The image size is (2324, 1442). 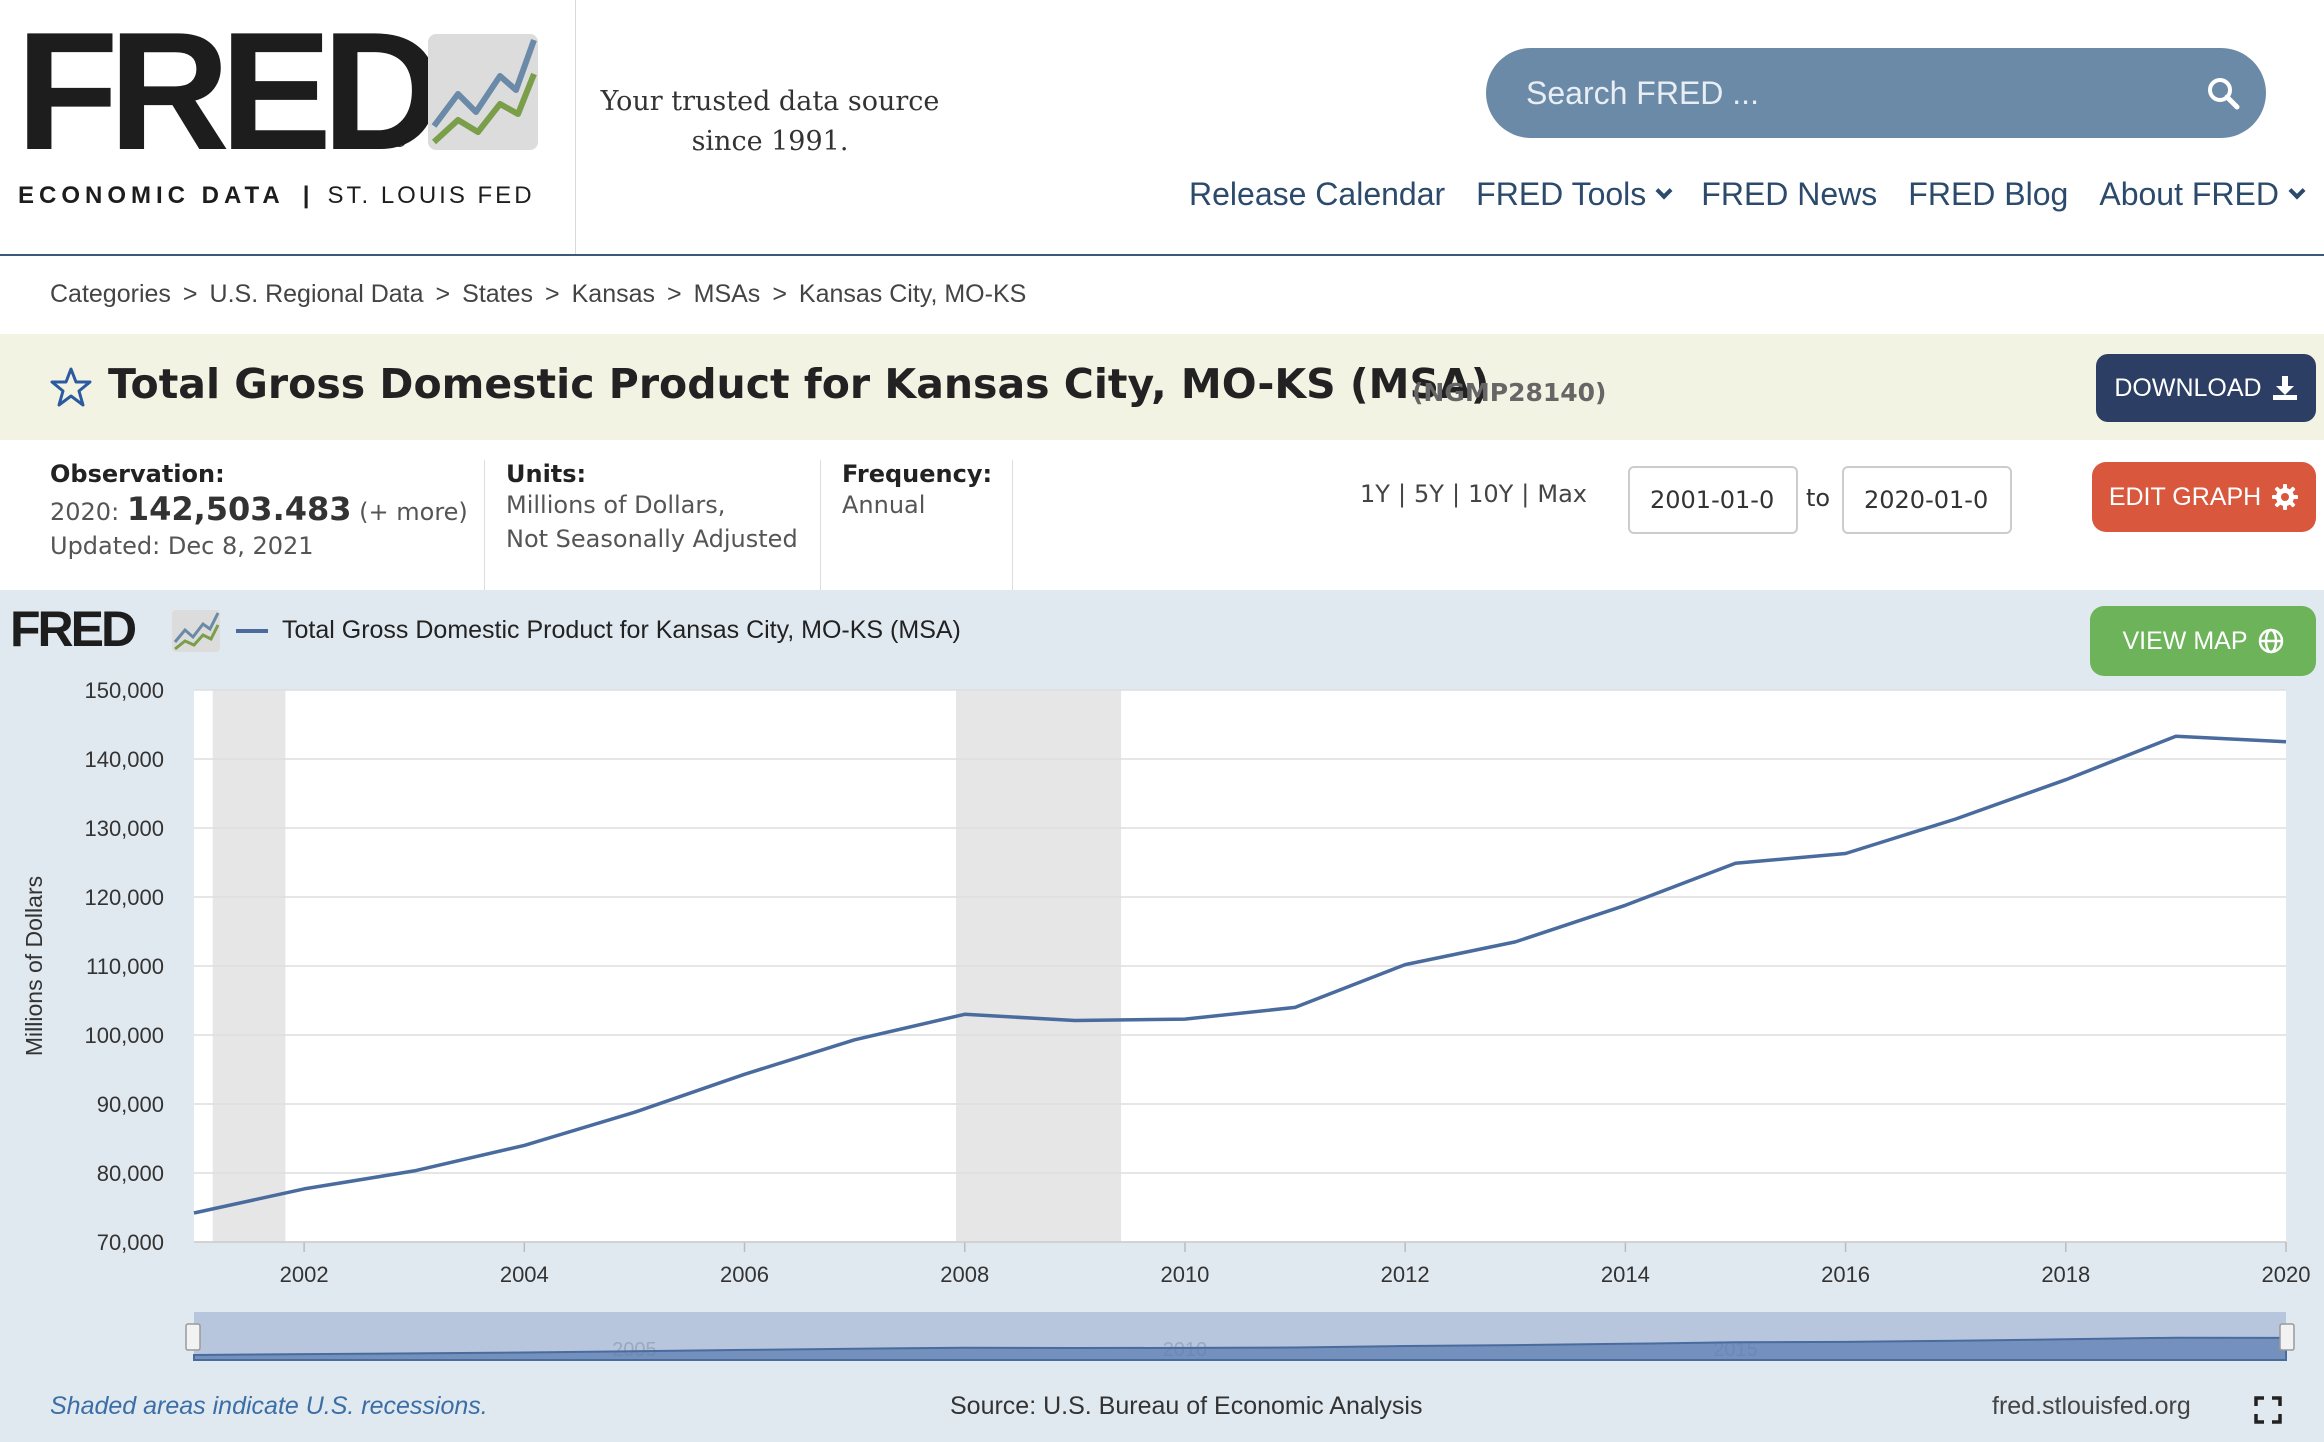 I want to click on y-tick-label: 130,000, so click(x=124, y=828).